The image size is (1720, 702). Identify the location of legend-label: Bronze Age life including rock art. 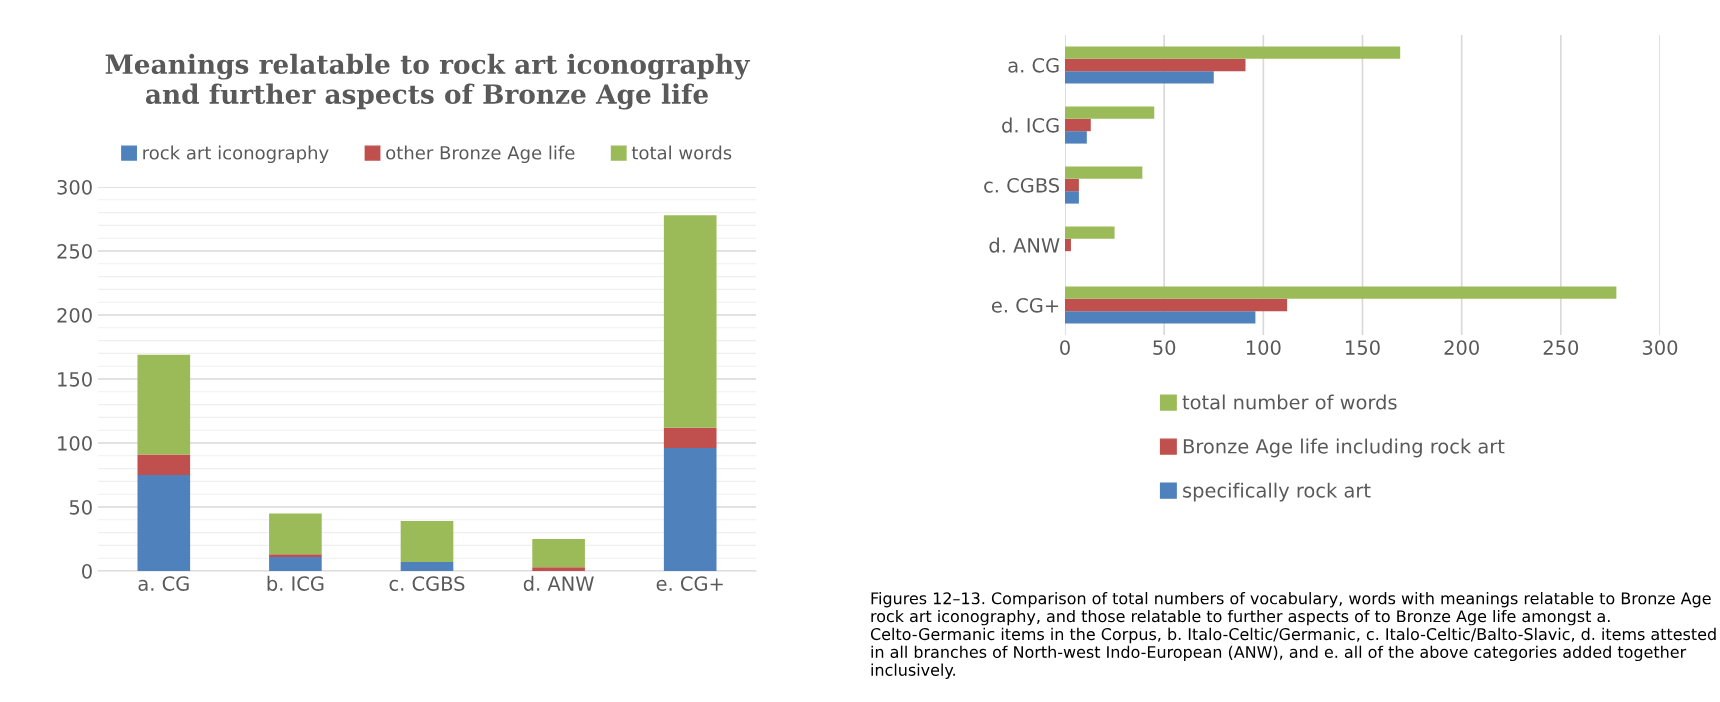
(1344, 448).